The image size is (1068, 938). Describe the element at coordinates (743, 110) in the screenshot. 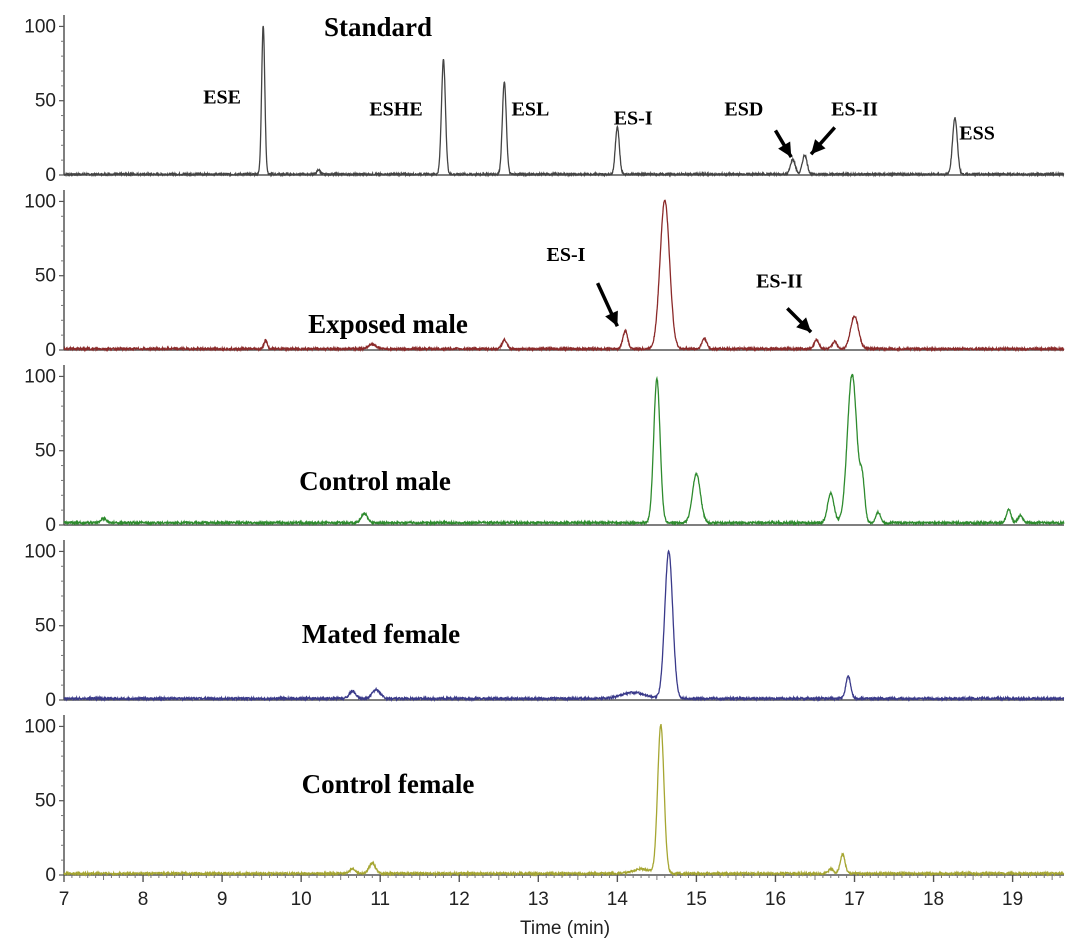

I see `peak-annotation: ESD` at that location.